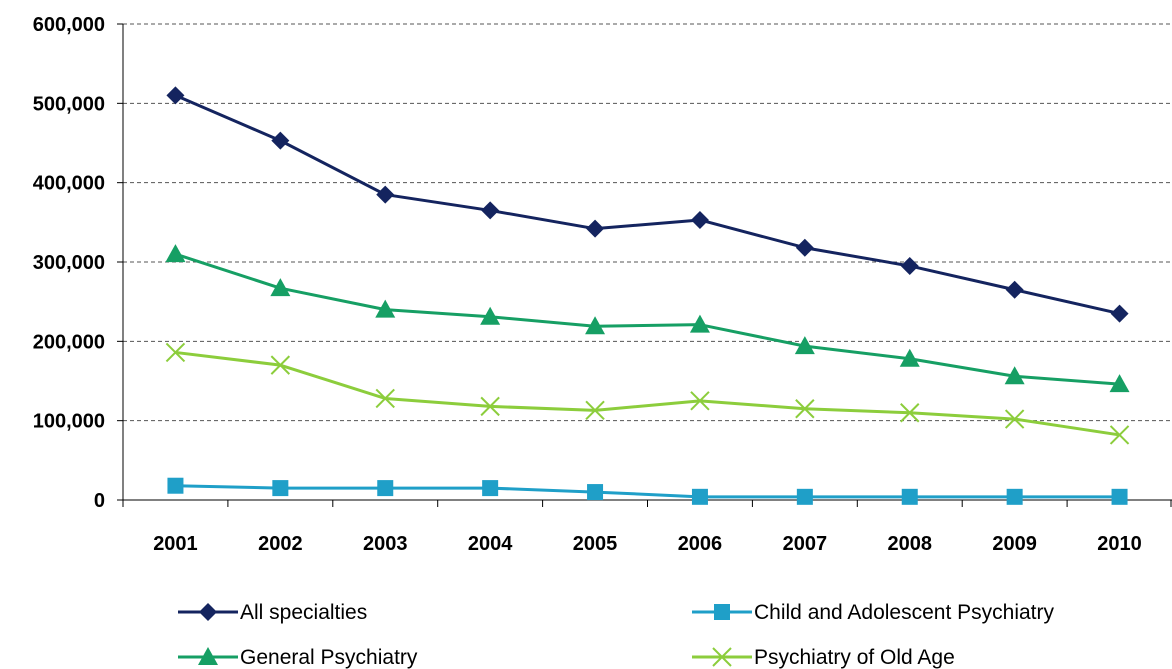  I want to click on legend-item: All specialties, so click(272, 612).